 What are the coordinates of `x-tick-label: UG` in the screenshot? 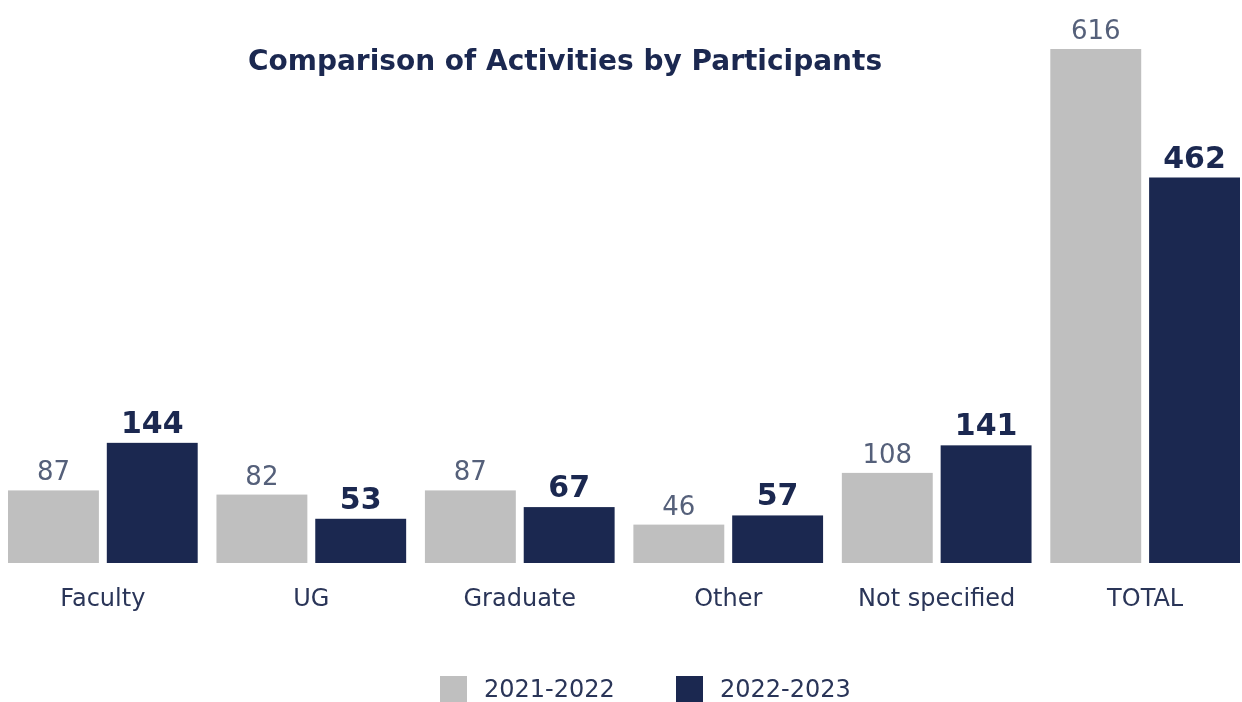 It's located at (311, 598).